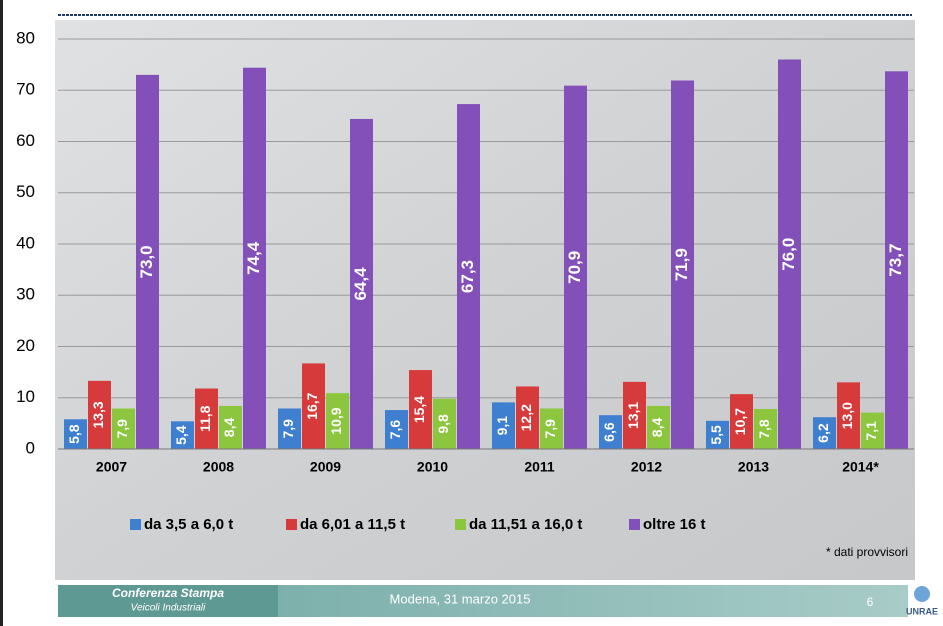  Describe the element at coordinates (30, 447) in the screenshot. I see `y-tick-label: 0` at that location.